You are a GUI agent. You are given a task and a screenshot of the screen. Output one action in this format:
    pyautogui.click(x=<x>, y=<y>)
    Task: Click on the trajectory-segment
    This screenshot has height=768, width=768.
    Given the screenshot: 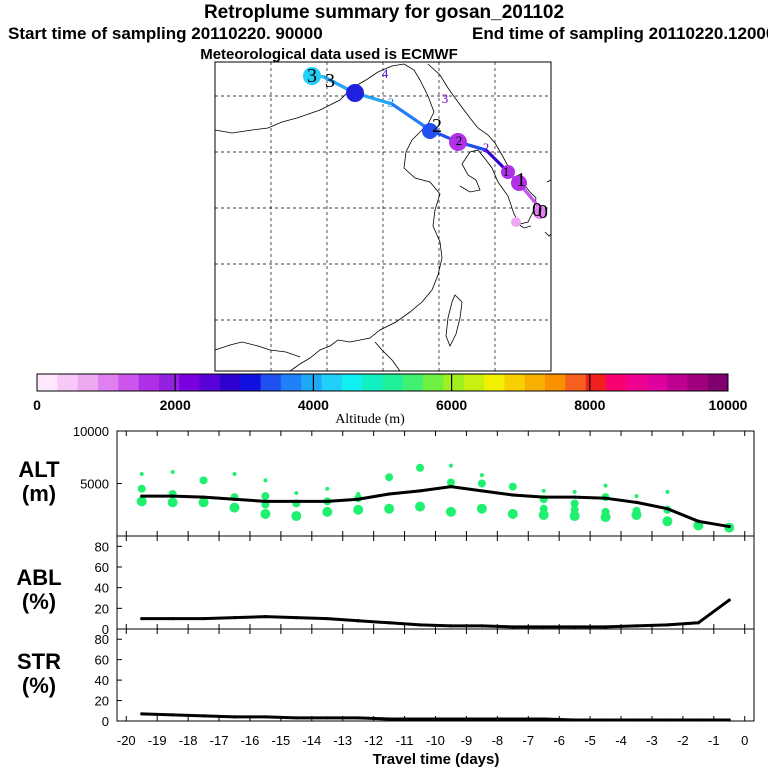 What is the action you would take?
    pyautogui.click(x=411, y=117)
    